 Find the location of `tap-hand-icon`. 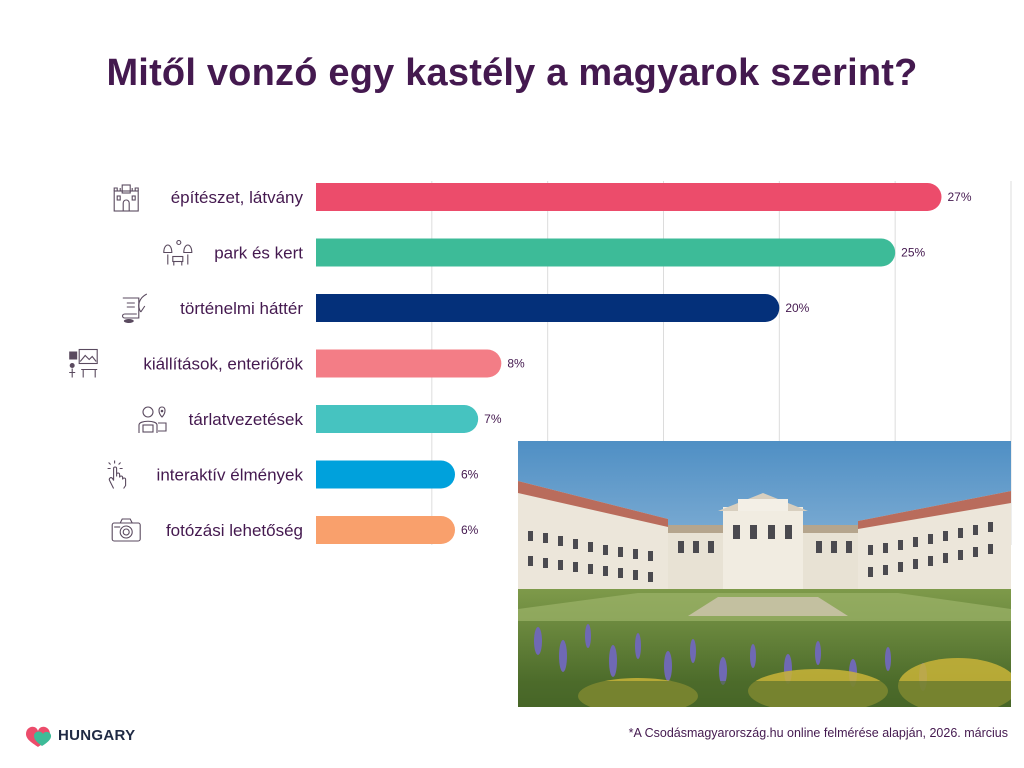

tap-hand-icon is located at coordinates (117, 474).